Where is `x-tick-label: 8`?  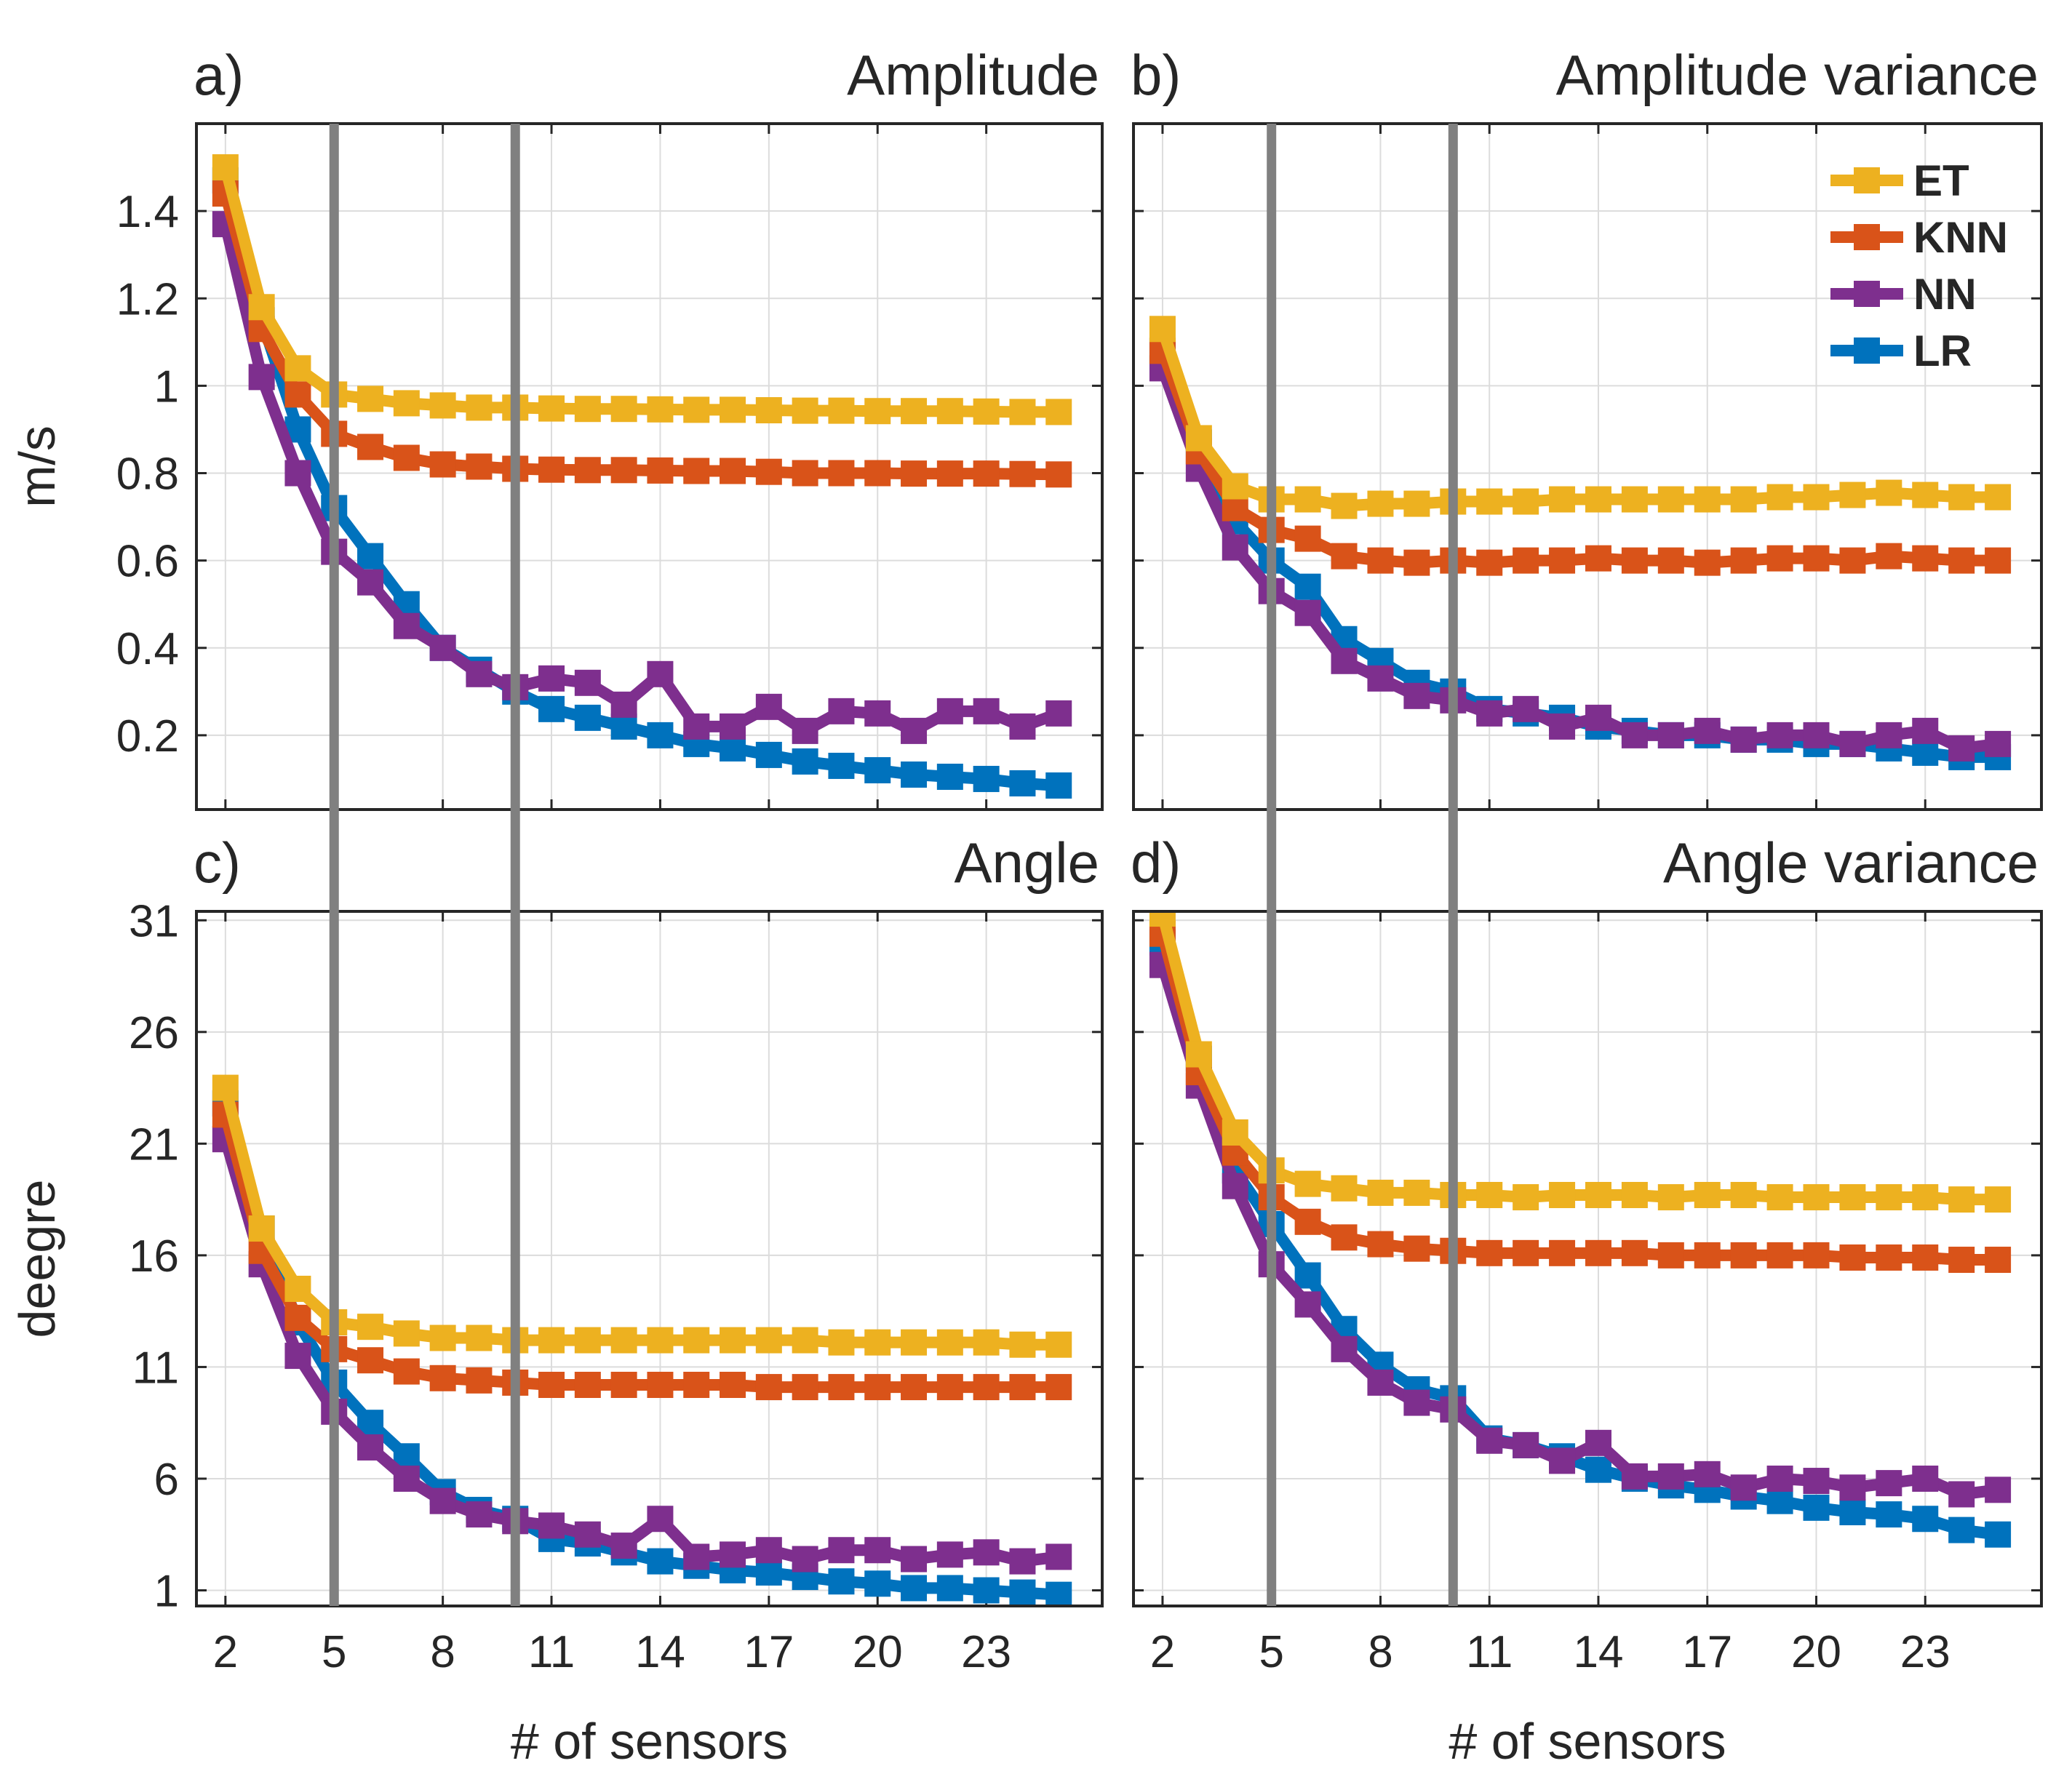
x-tick-label: 8 is located at coordinates (442, 1652).